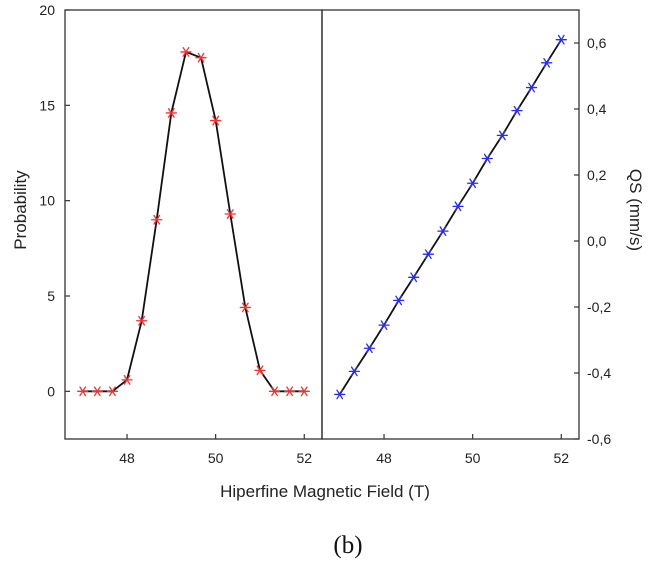  I want to click on prob-y-tick-label: 10, so click(47, 201).